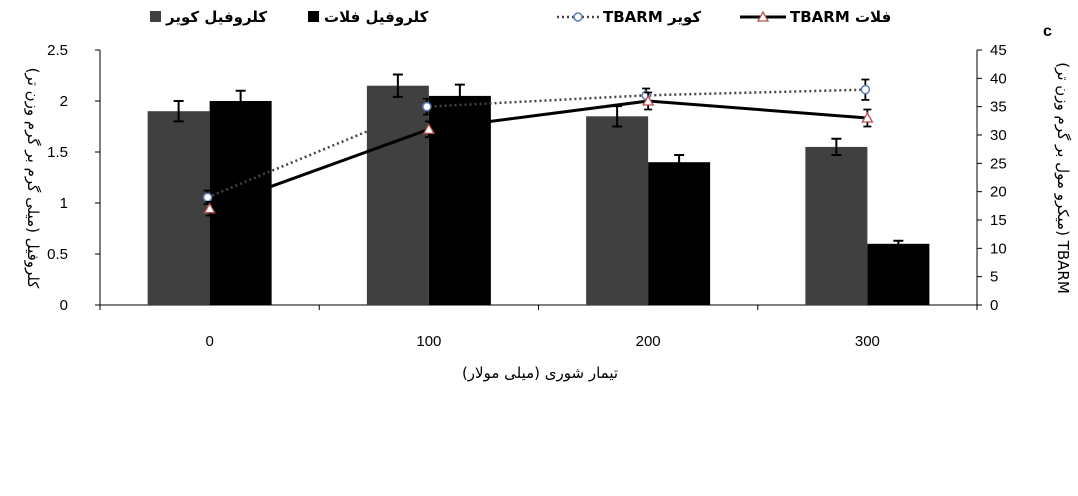 This screenshot has height=496, width=1078. Describe the element at coordinates (867, 341) in the screenshot. I see `x-tick-label-3: 300` at that location.